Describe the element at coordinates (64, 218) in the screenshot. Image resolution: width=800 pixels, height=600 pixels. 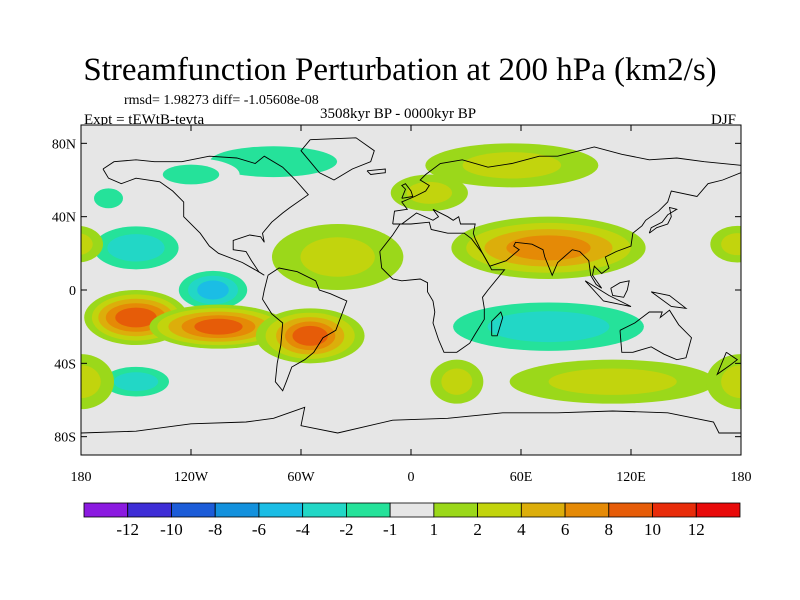
I see `y-tick-label: 40N` at that location.